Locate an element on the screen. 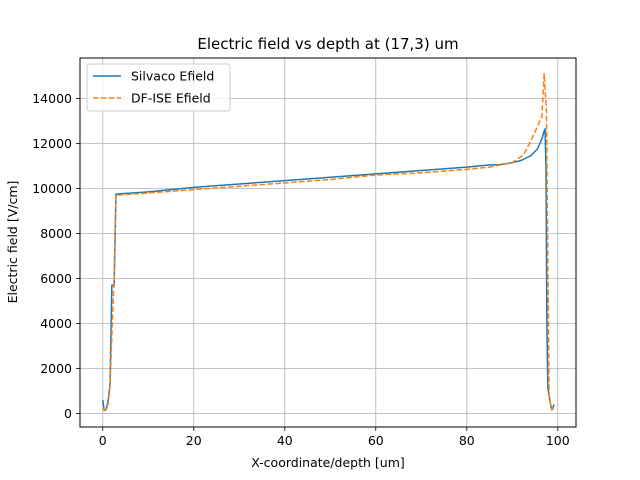 Image resolution: width=640 pixels, height=480 pixels. legend-label-silvaco: Silvaco Efield is located at coordinates (172, 76).